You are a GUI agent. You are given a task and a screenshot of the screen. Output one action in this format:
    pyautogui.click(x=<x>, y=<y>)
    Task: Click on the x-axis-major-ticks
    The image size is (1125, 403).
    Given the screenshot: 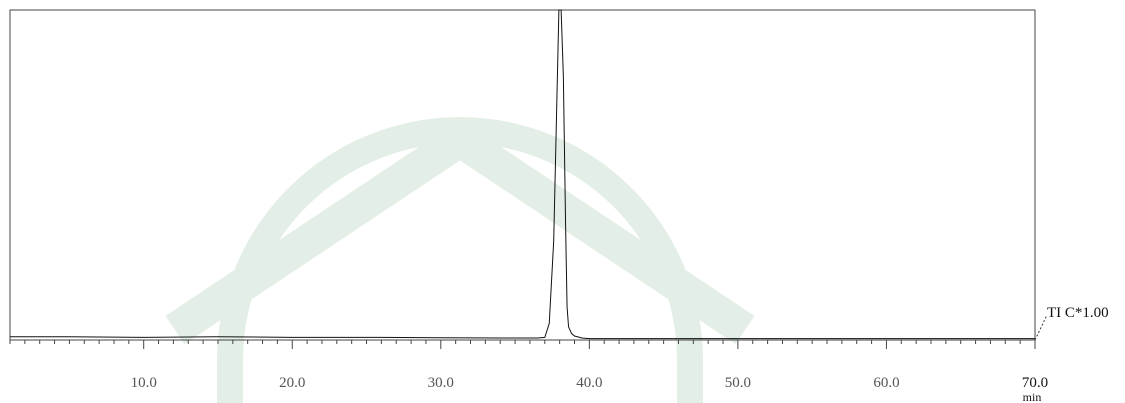 What is the action you would take?
    pyautogui.click(x=589, y=344)
    